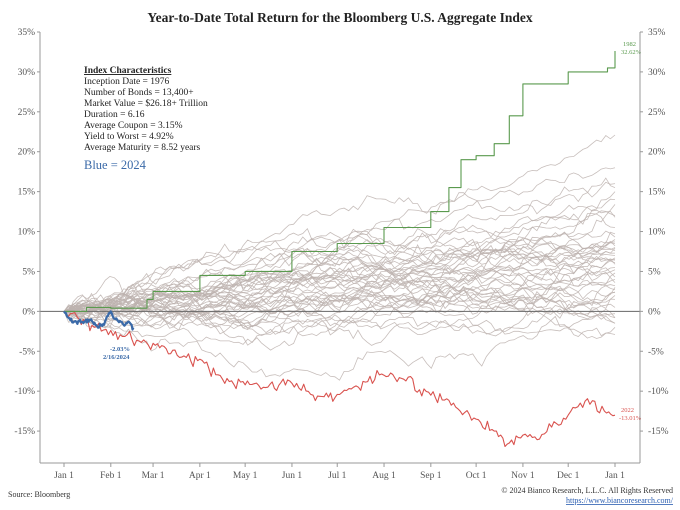 The width and height of the screenshot is (680, 510). I want to click on label-2024-value: -2.03%, so click(120, 349).